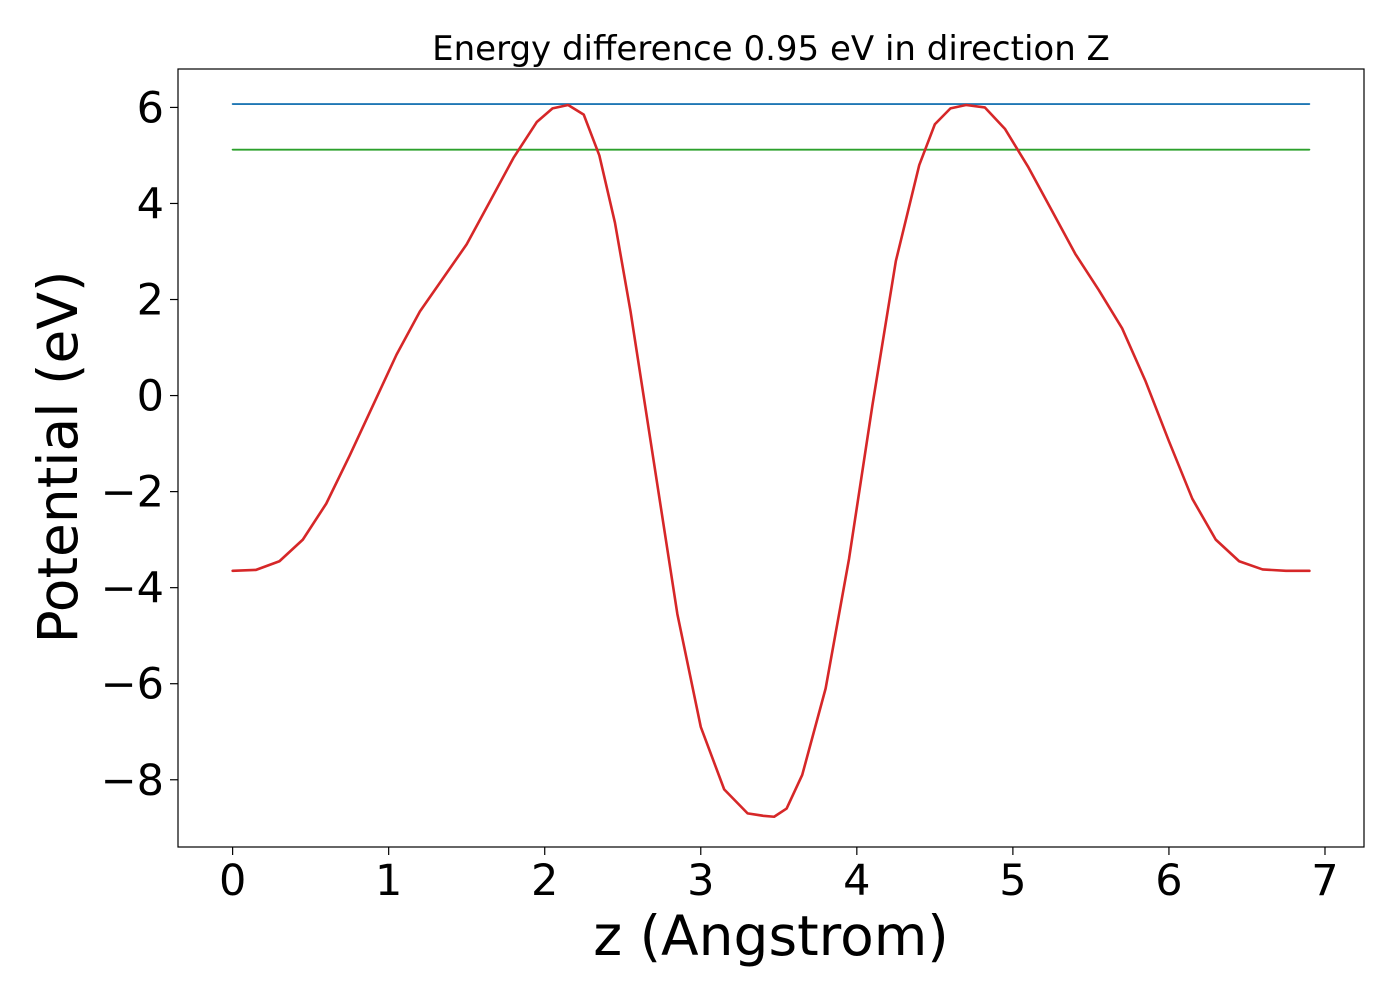  What do you see at coordinates (544, 881) in the screenshot?
I see `x-tick-label: 2` at bounding box center [544, 881].